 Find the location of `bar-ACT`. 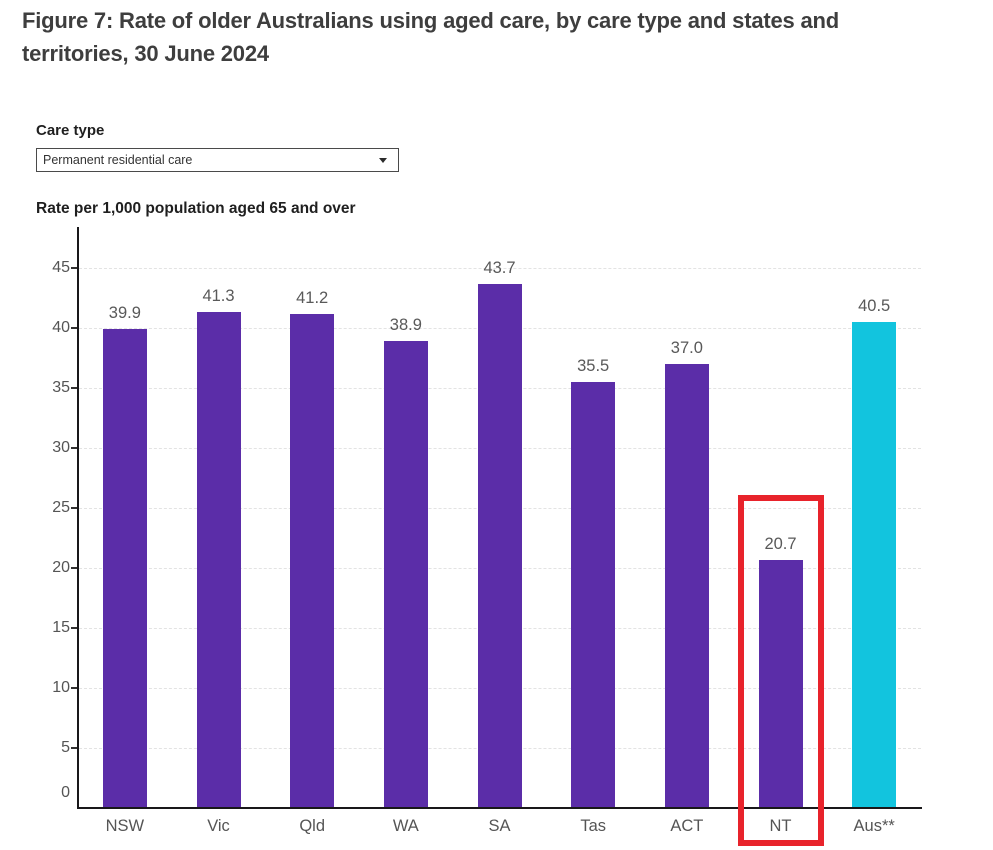

bar-ACT is located at coordinates (686, 586).